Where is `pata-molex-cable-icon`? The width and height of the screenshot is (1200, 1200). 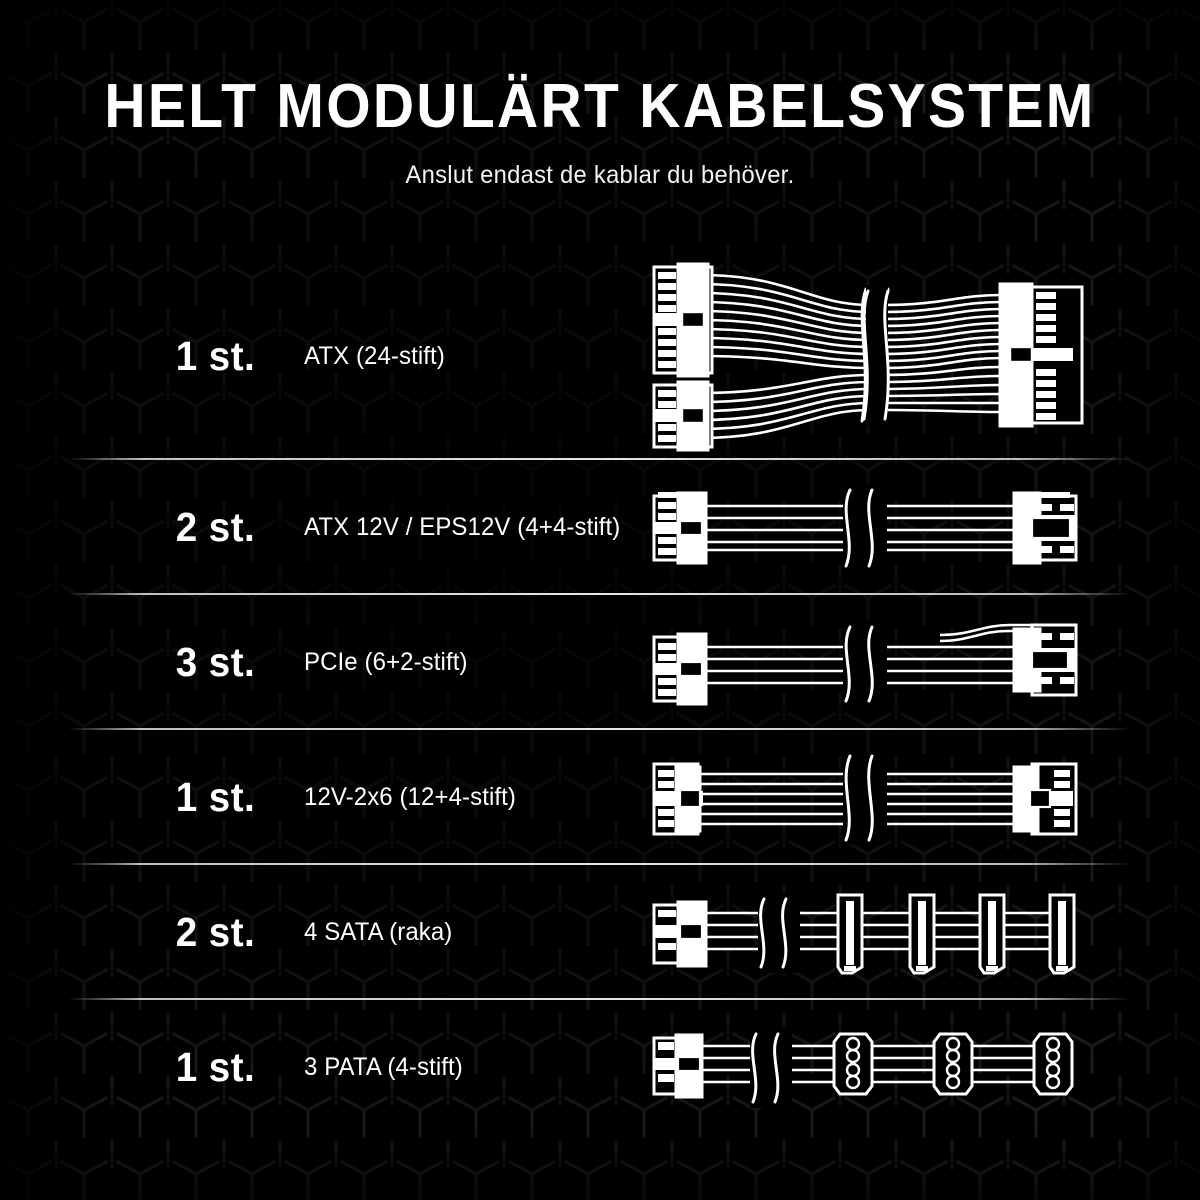
pata-molex-cable-icon is located at coordinates (865, 1068).